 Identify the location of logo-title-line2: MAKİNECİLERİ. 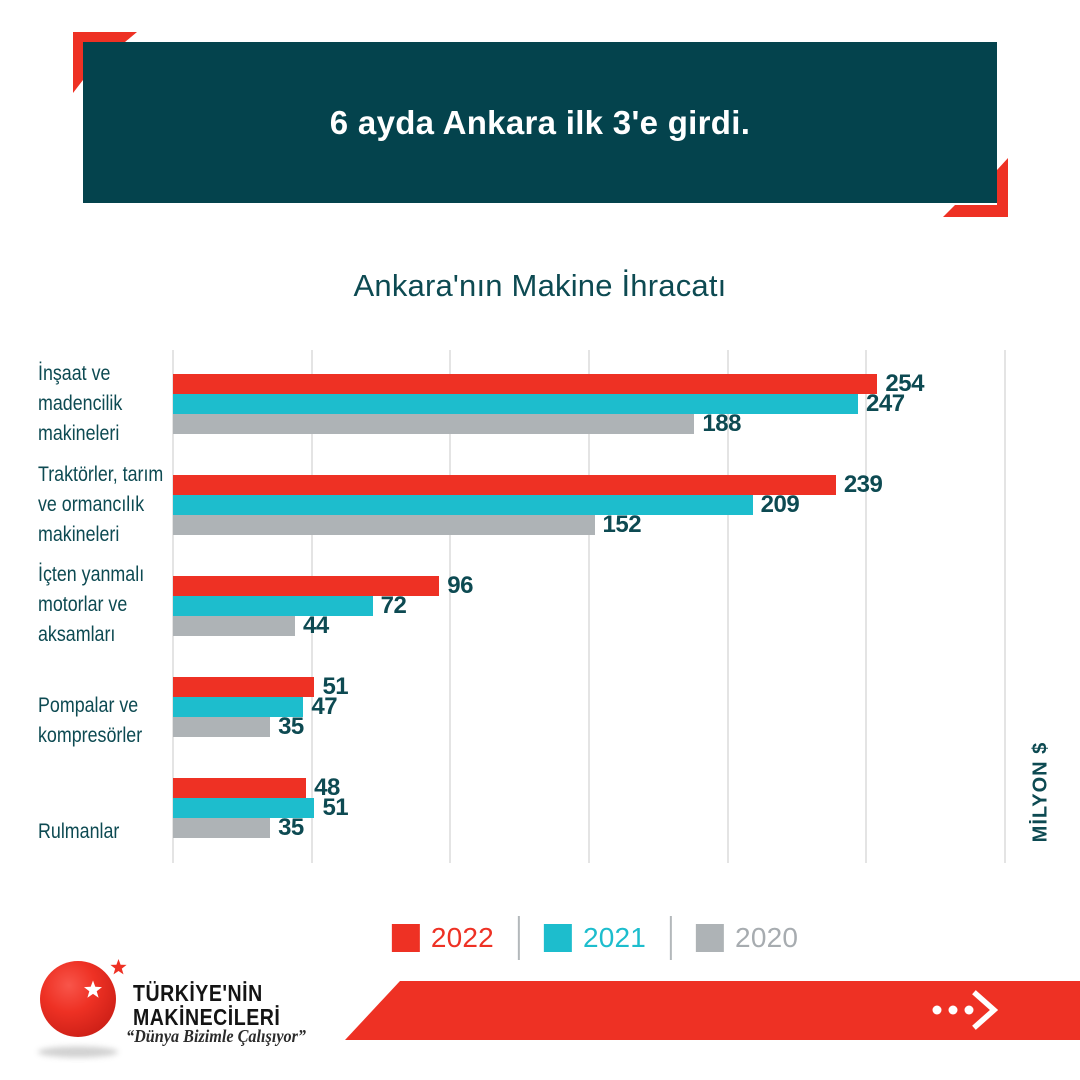
(207, 1017).